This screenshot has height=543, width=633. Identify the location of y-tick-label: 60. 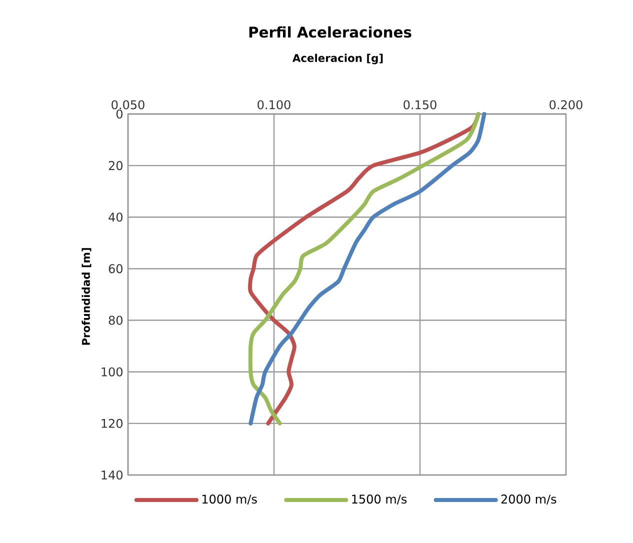
(115, 269).